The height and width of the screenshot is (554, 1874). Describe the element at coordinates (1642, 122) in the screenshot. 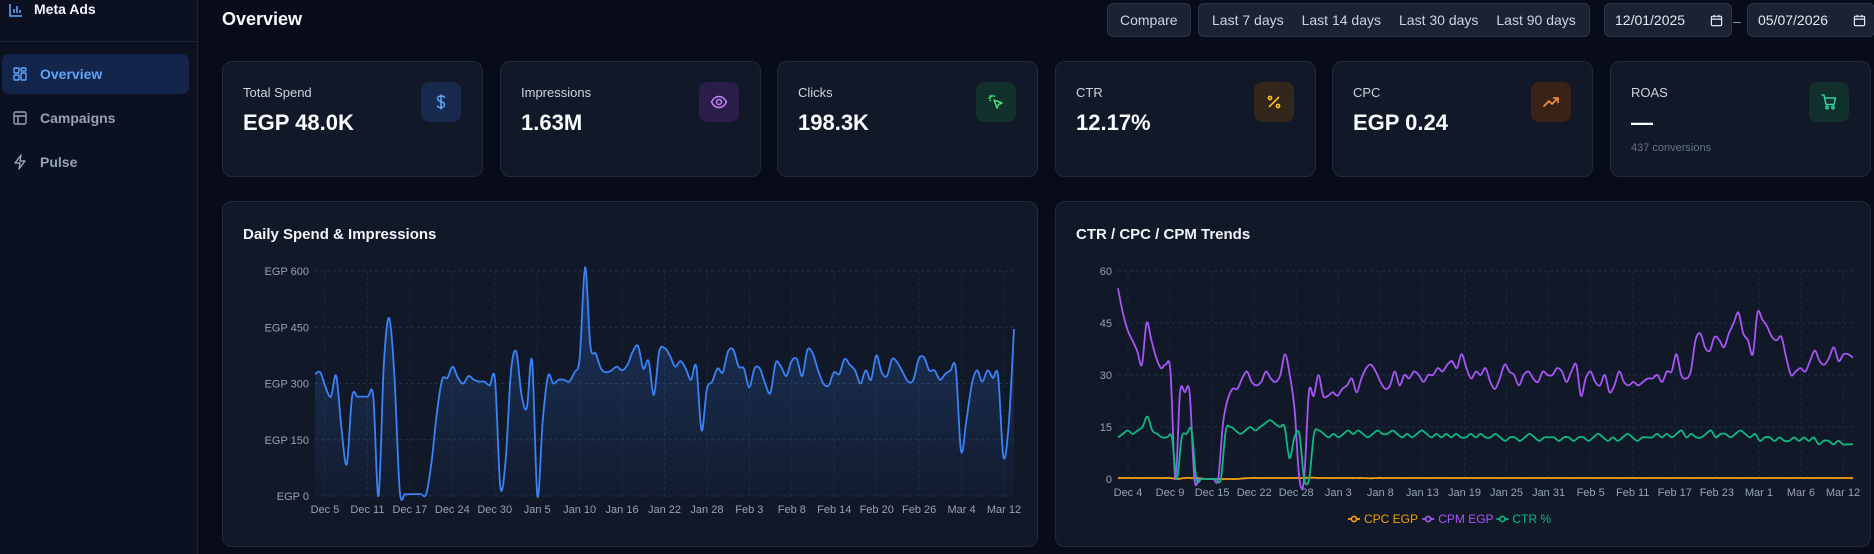

I see `kpi-value: —` at that location.